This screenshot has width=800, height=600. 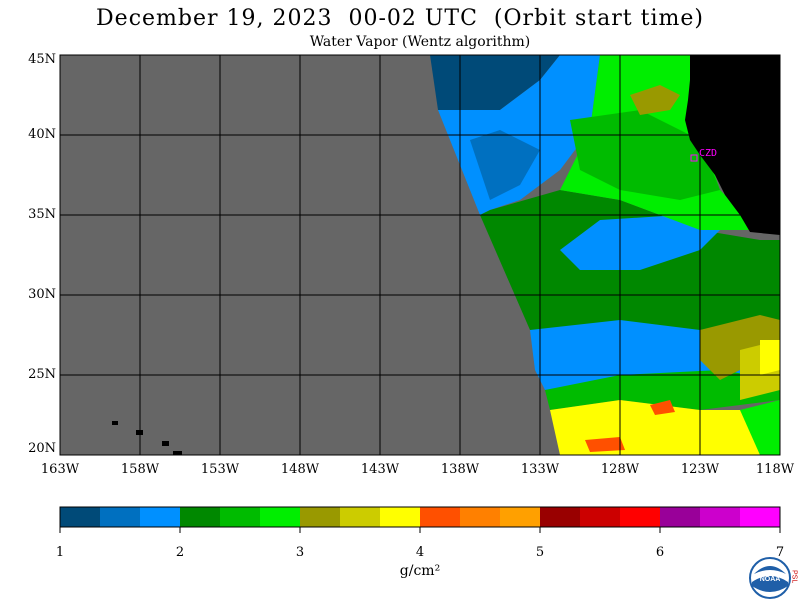 I want to click on lon-label: 138W, so click(x=460, y=469).